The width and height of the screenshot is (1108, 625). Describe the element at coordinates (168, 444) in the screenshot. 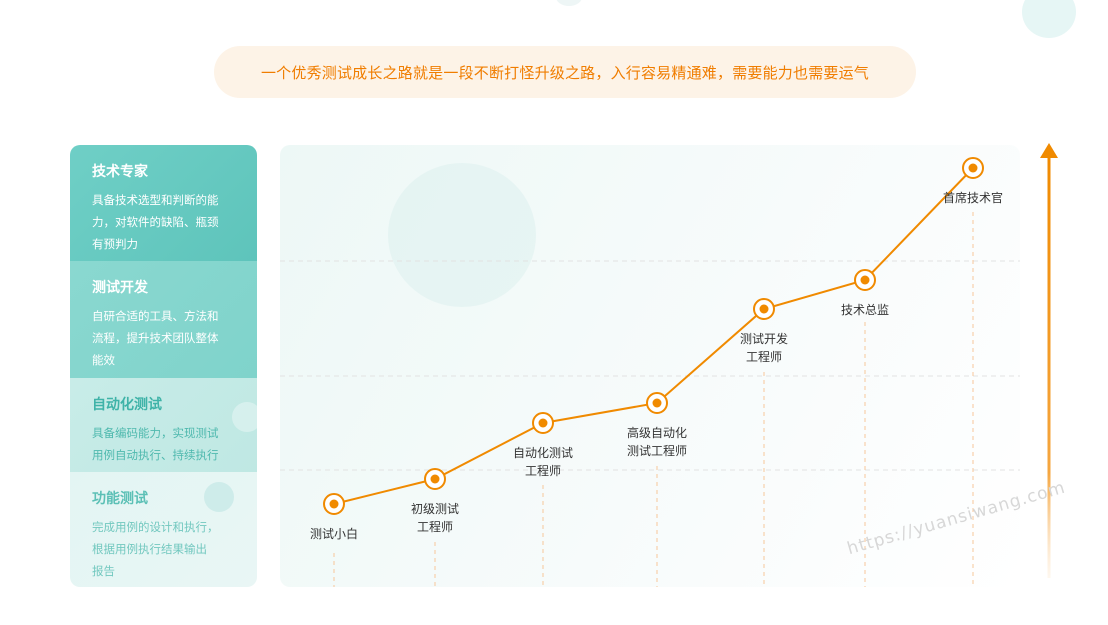

I see `level-description: 具备编码能力，实现测试 用例自动执行、持续执行` at that location.